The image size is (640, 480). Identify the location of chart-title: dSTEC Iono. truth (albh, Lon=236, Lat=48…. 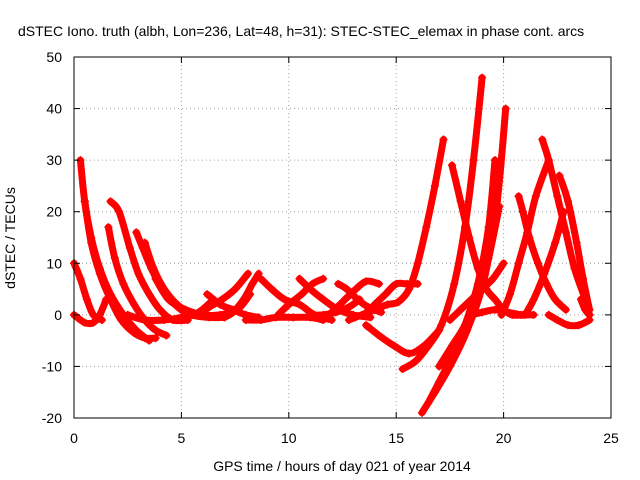
(301, 31).